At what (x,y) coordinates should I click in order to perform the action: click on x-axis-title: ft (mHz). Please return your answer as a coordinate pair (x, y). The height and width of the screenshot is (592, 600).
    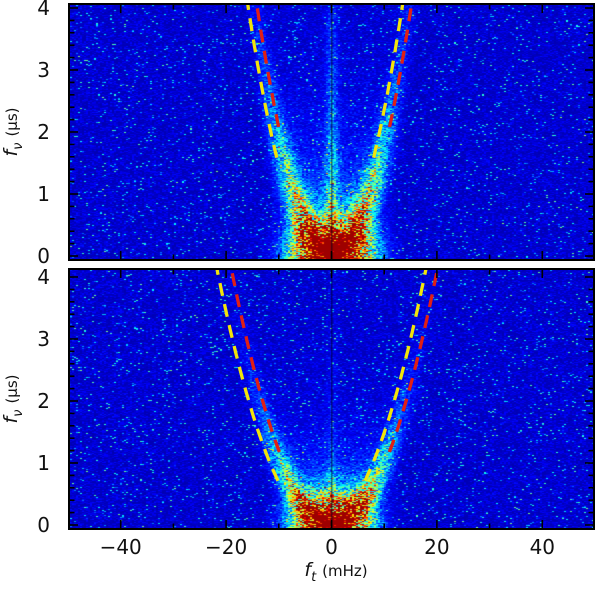
    Looking at the image, I should click on (335, 572).